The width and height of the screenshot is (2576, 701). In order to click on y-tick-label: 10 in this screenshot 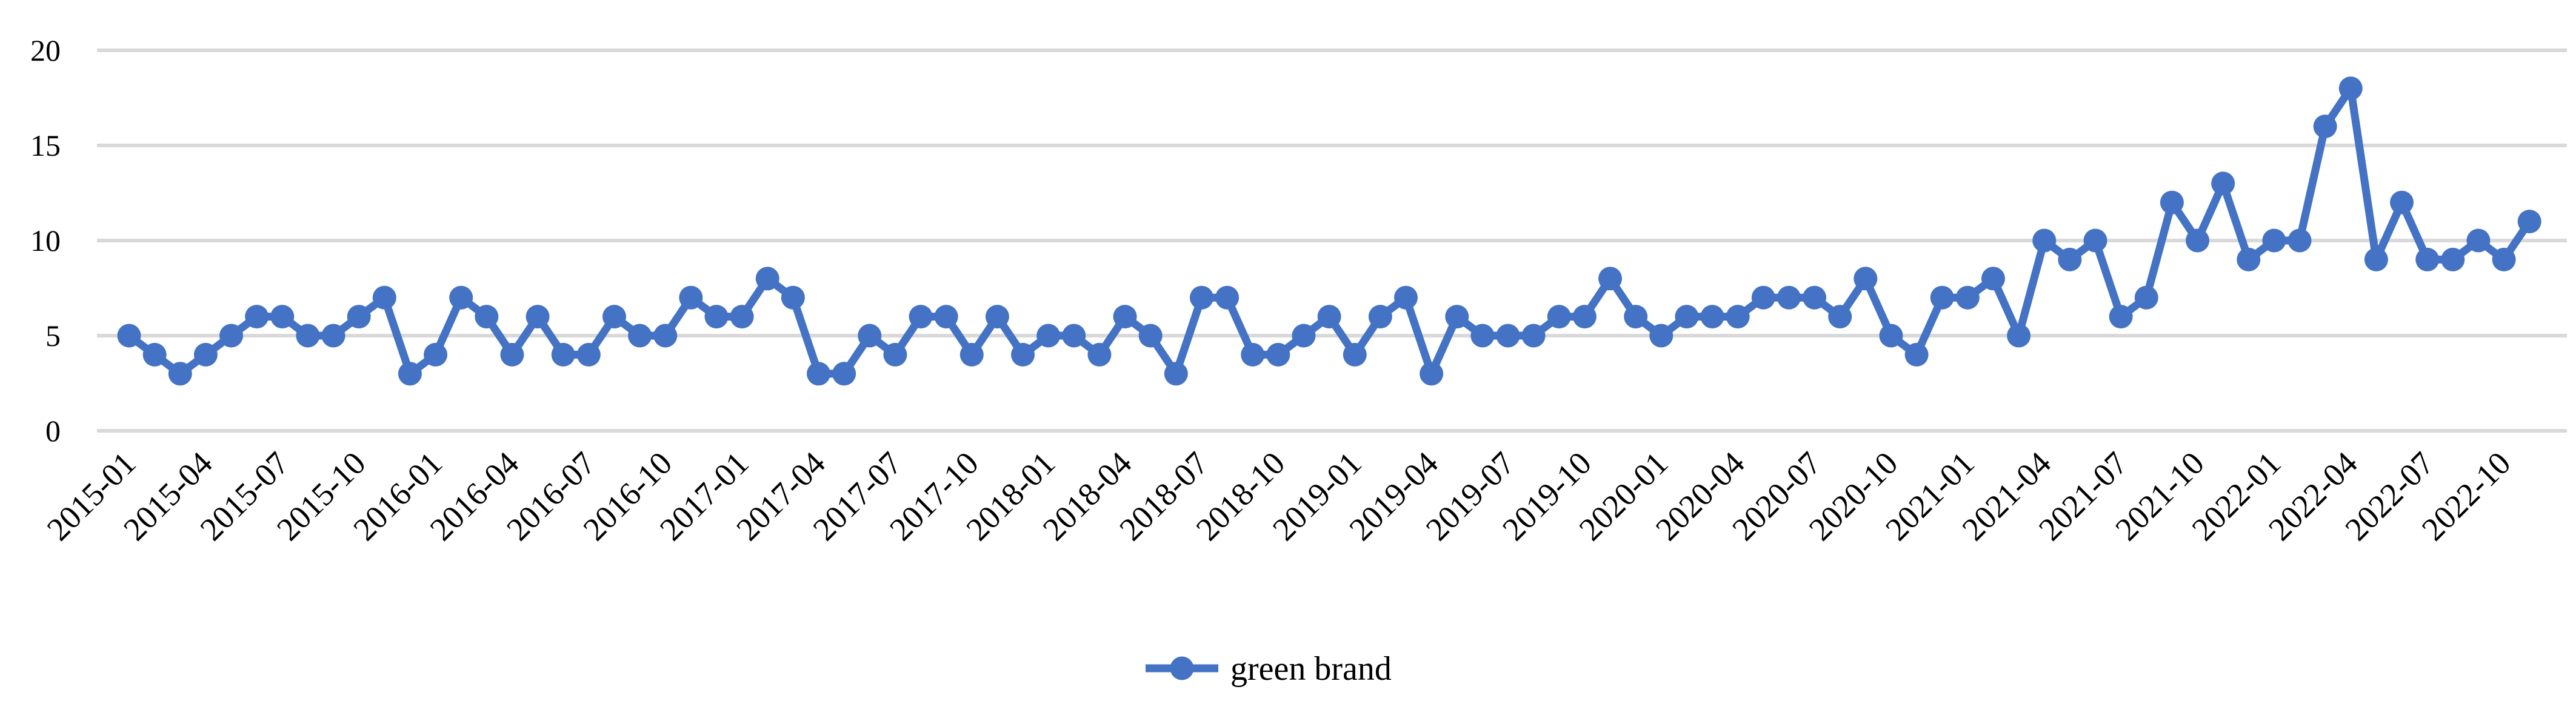, I will do `click(46, 240)`.